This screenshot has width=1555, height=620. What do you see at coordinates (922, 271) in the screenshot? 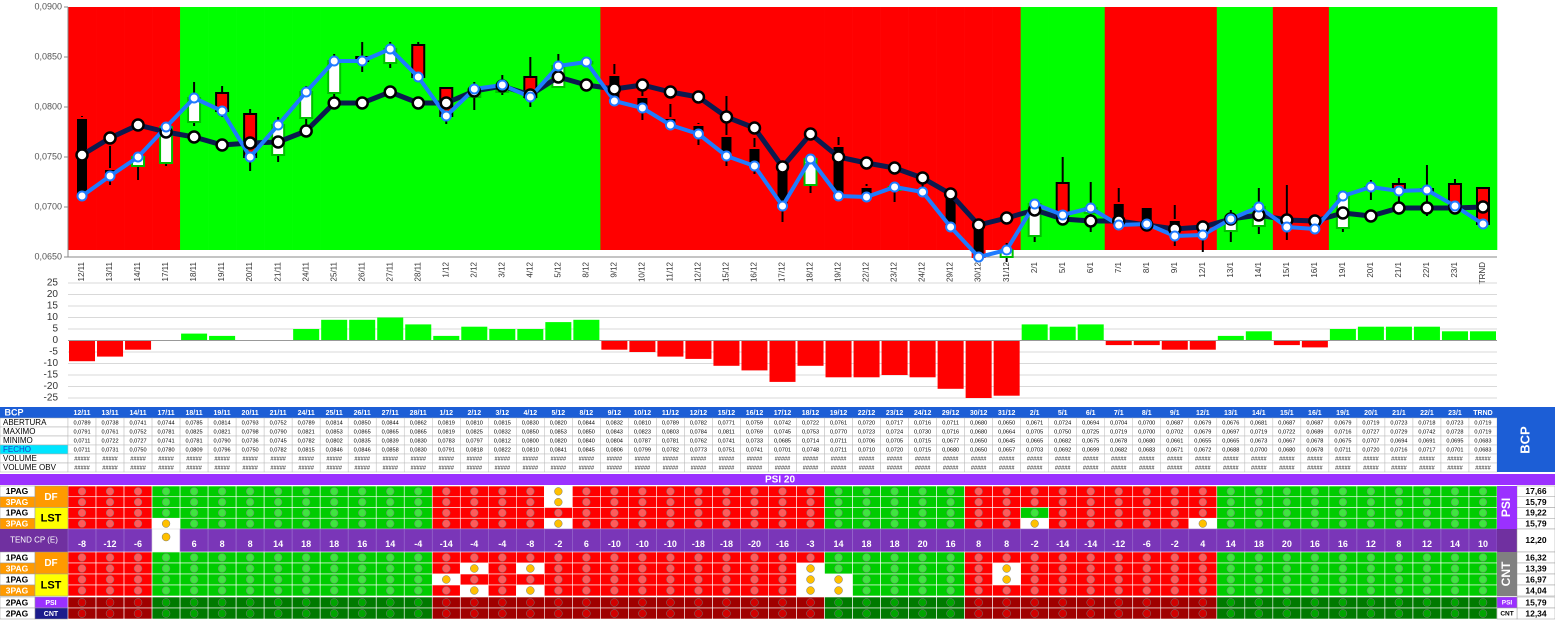
I see `x-tick-label: 24/12` at bounding box center [922, 271].